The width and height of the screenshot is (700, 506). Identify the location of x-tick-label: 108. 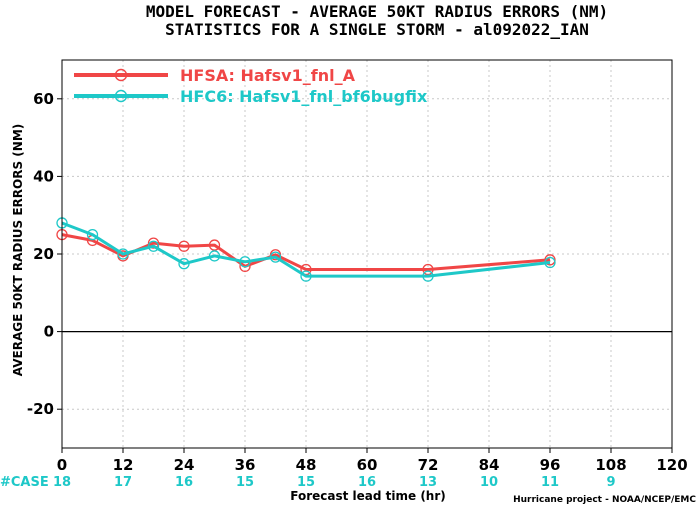
(610, 465).